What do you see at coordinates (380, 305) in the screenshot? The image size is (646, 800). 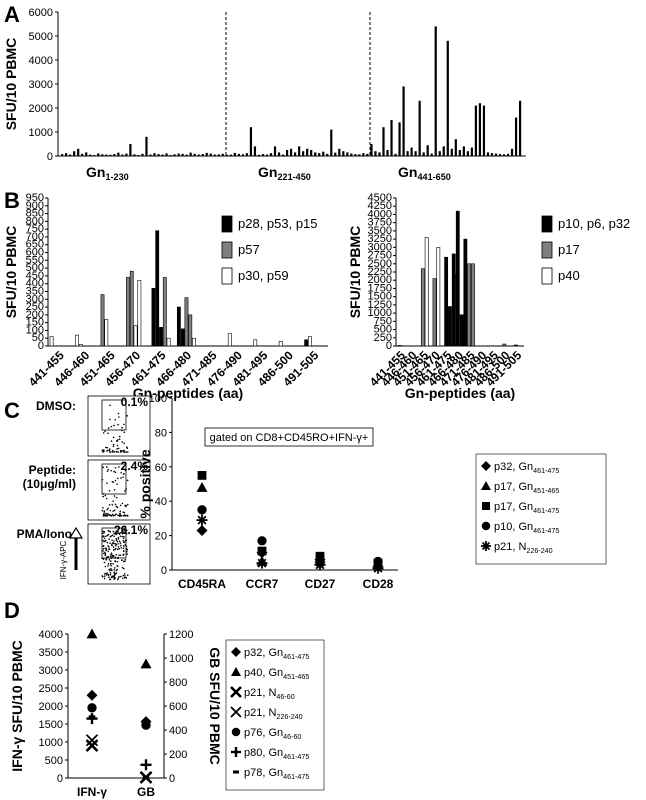 I see `b-right-y-tick-label: 1250` at bounding box center [380, 305].